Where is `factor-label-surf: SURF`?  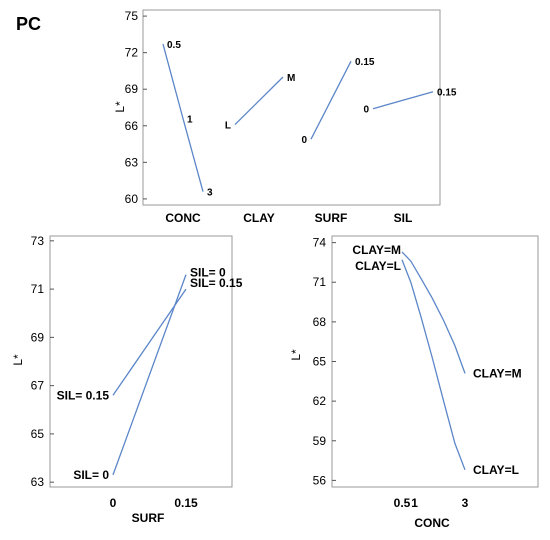
factor-label-surf: SURF is located at coordinates (331, 218).